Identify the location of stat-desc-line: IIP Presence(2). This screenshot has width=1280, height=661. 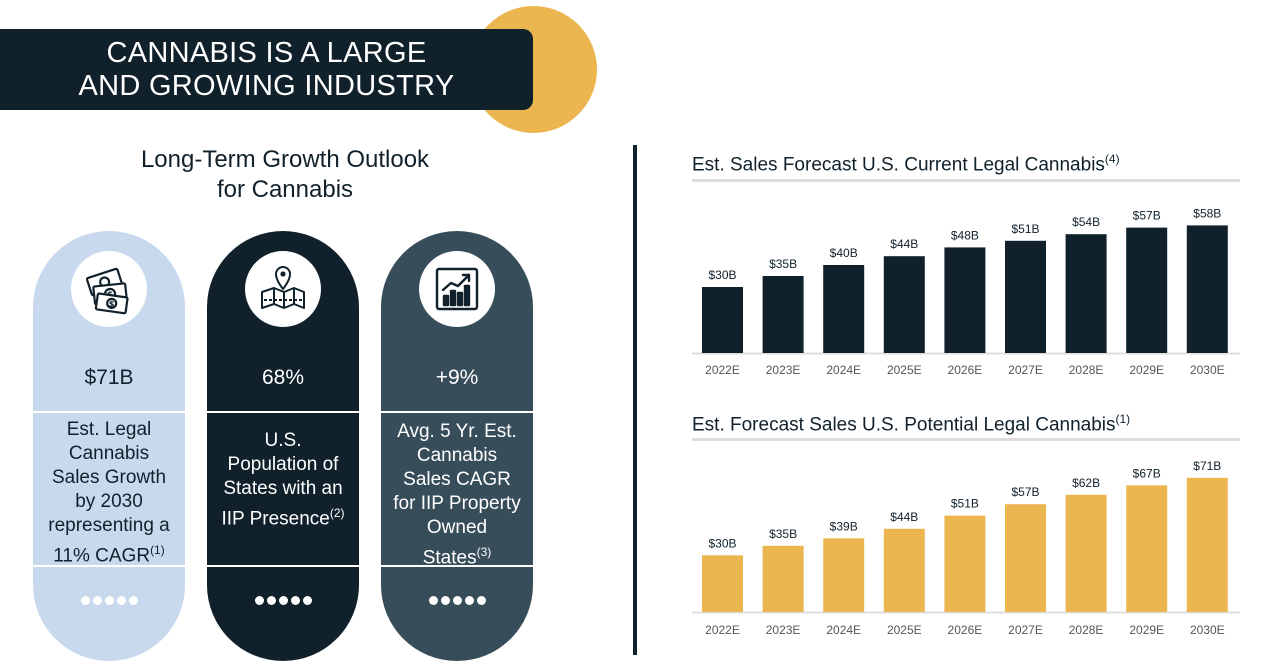
(283, 516).